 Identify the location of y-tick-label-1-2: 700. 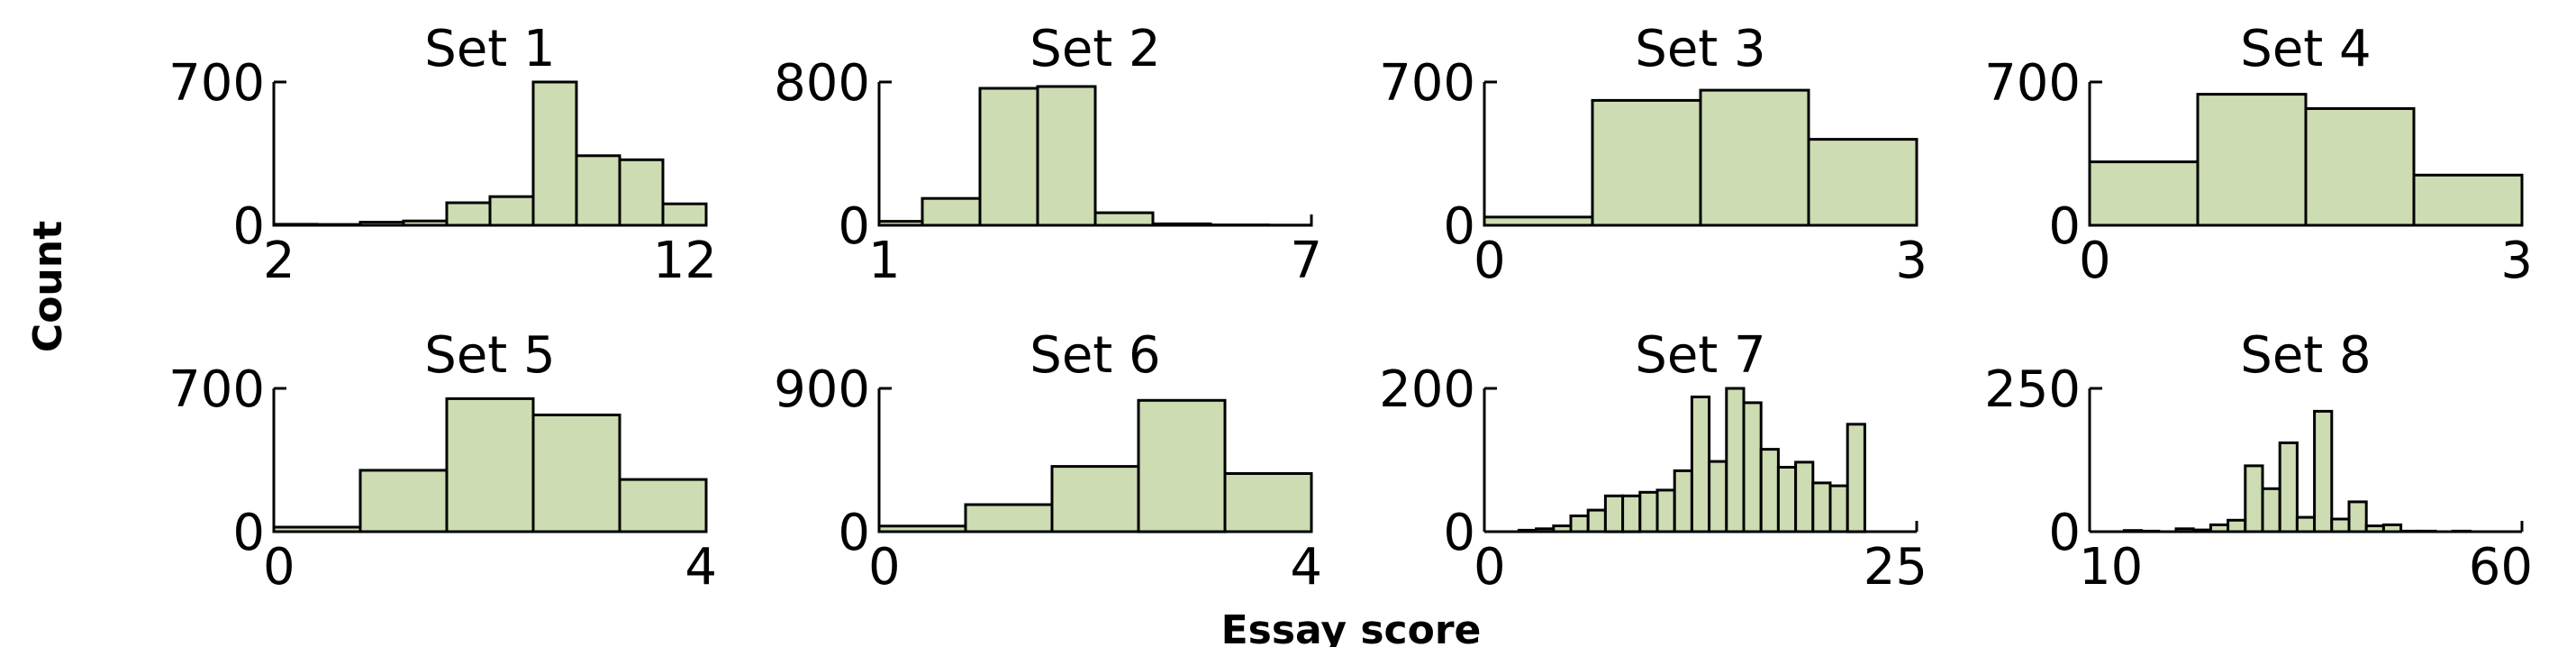
(216, 83).